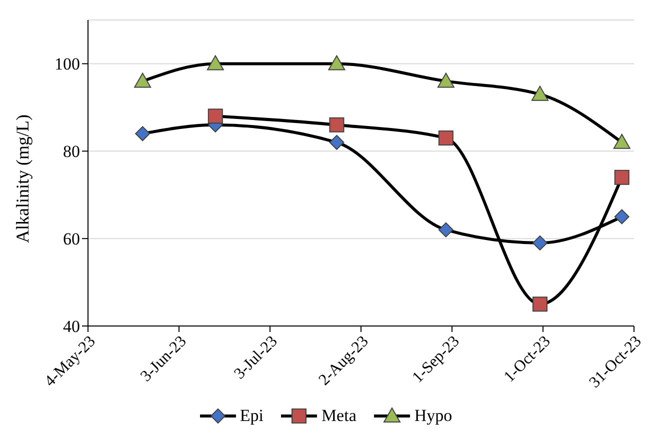  What do you see at coordinates (433, 416) in the screenshot?
I see `legend-label: Hypo` at bounding box center [433, 416].